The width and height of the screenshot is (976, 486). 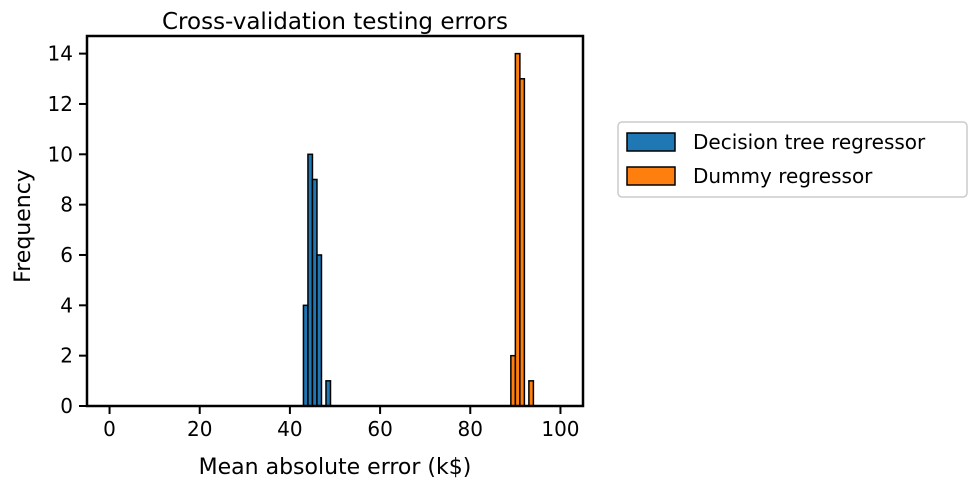 I want to click on chart-title: Cross-validation testing errors, so click(x=335, y=22).